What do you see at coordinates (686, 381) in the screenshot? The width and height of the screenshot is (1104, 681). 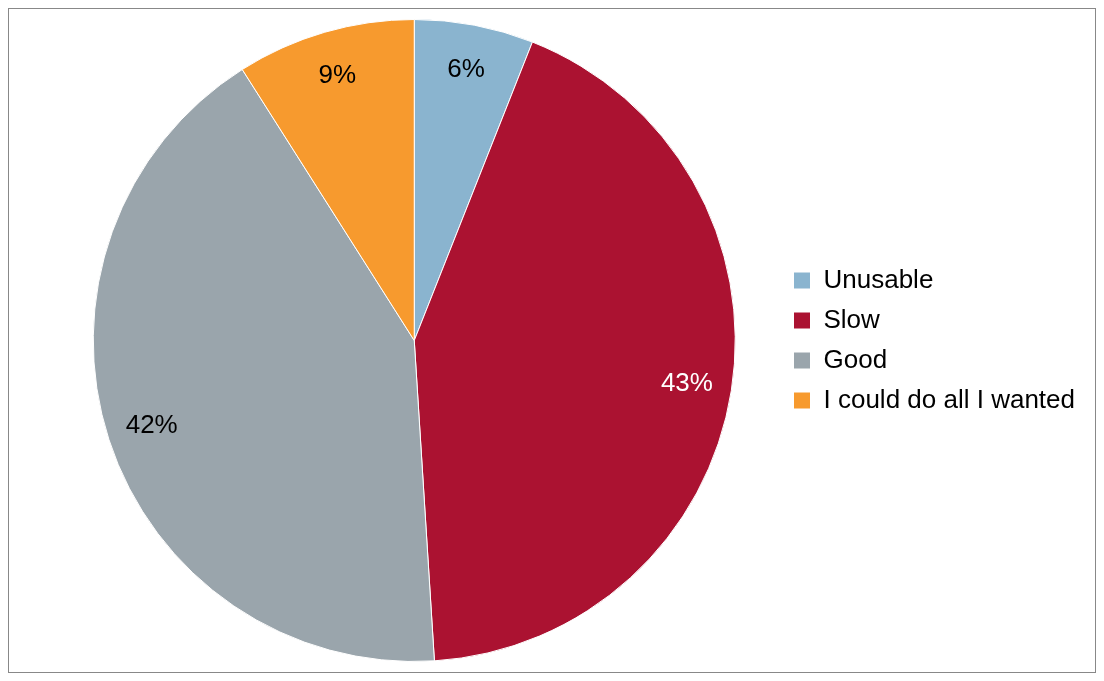 I see `data-label: 43%` at bounding box center [686, 381].